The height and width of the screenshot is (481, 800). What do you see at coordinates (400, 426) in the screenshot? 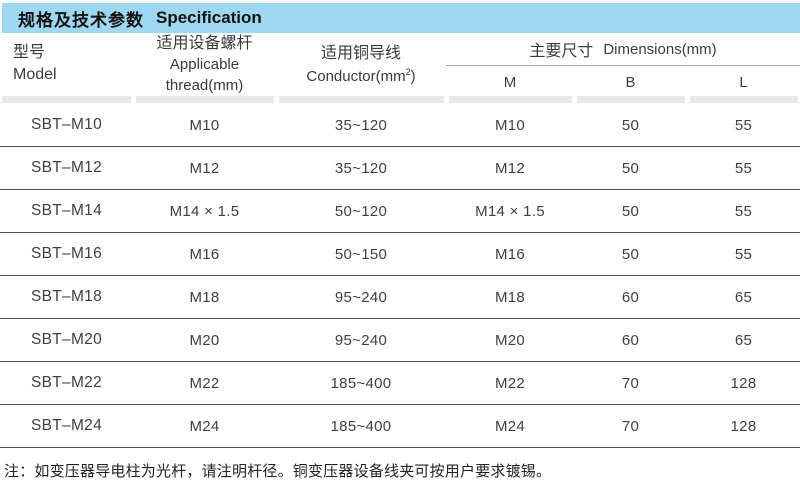
I see `table-row: SBT–M24 M24 185~400 M24 70 128` at bounding box center [400, 426].